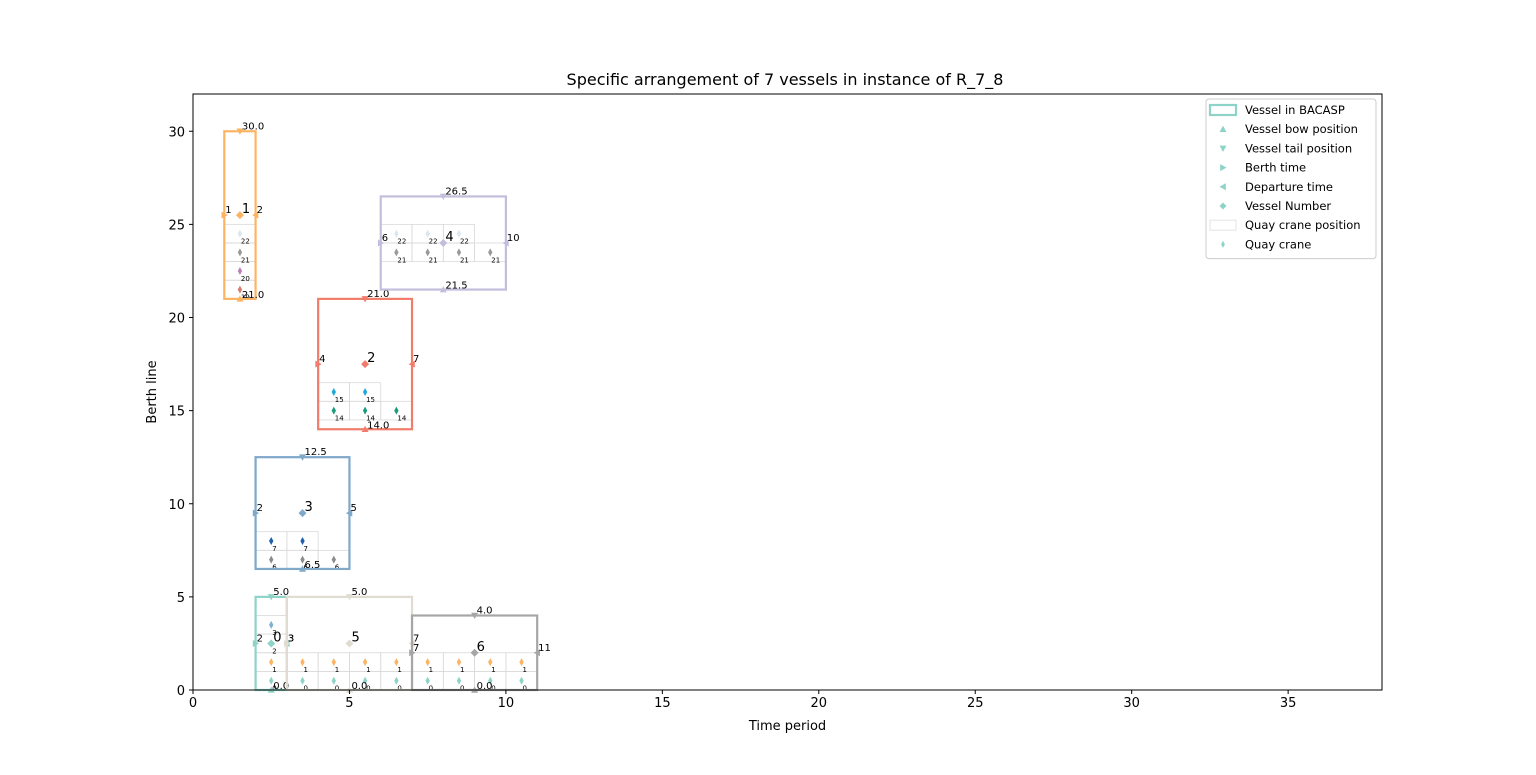 The width and height of the screenshot is (1536, 775). What do you see at coordinates (544, 648) in the screenshot?
I see `vessel-end-label: 11` at bounding box center [544, 648].